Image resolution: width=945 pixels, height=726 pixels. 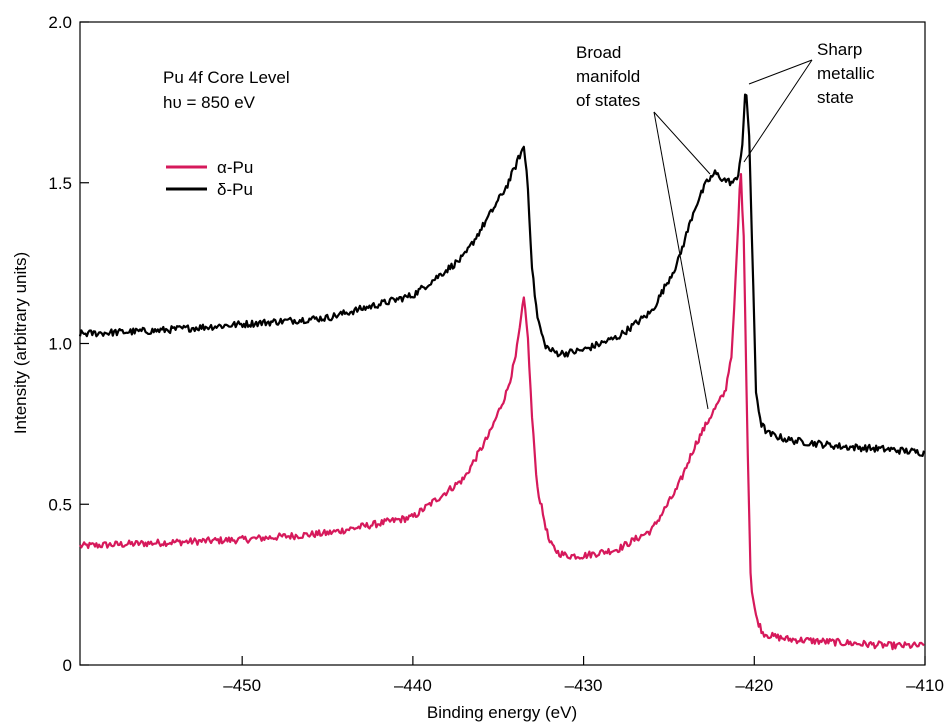 I want to click on y-tick-label: 1.5, so click(x=60, y=183).